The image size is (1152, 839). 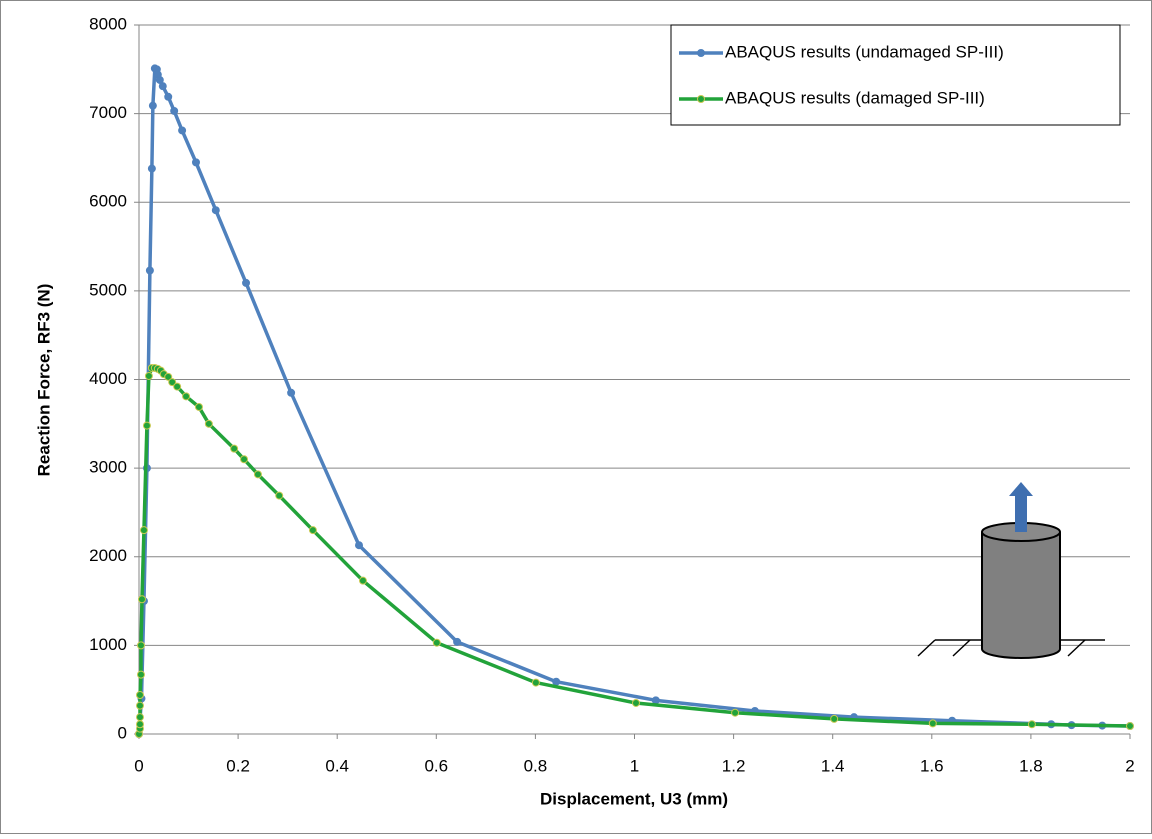 What do you see at coordinates (1031, 765) in the screenshot?
I see `x-tick-label: 1.8` at bounding box center [1031, 765].